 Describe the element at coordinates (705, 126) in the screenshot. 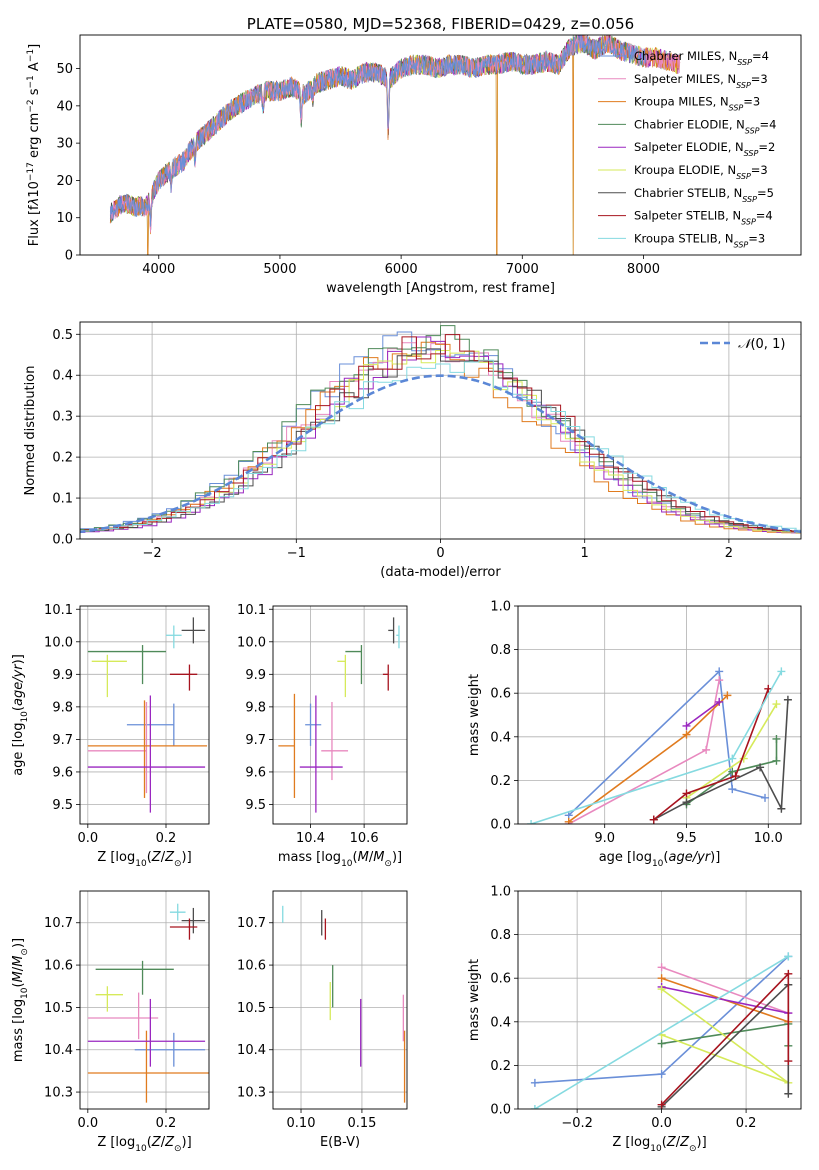

I see `legend-label: Chabrier ELODIE, NSSP=4` at that location.